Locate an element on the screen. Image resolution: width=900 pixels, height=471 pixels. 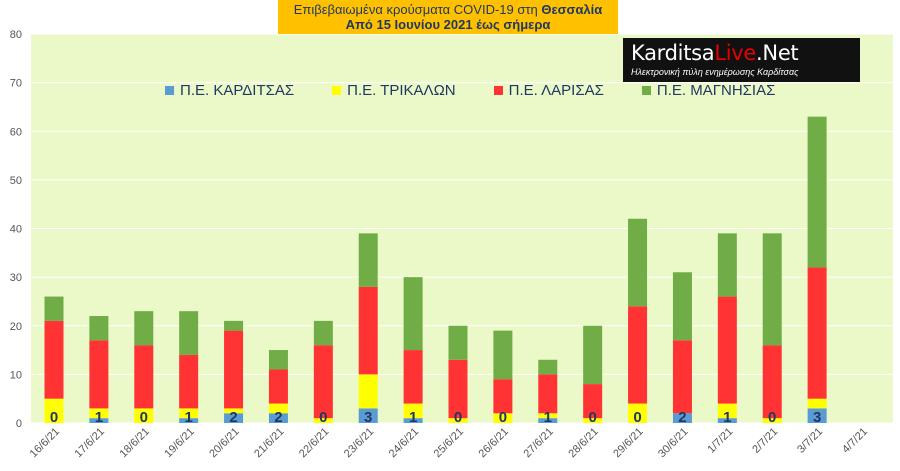
y-tick-label: 40 is located at coordinates (16, 230).